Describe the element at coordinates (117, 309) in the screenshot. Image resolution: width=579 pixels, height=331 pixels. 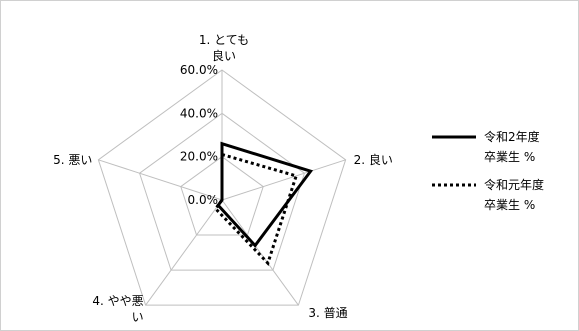
I see `category-label-4: 4. やや悪い` at that location.